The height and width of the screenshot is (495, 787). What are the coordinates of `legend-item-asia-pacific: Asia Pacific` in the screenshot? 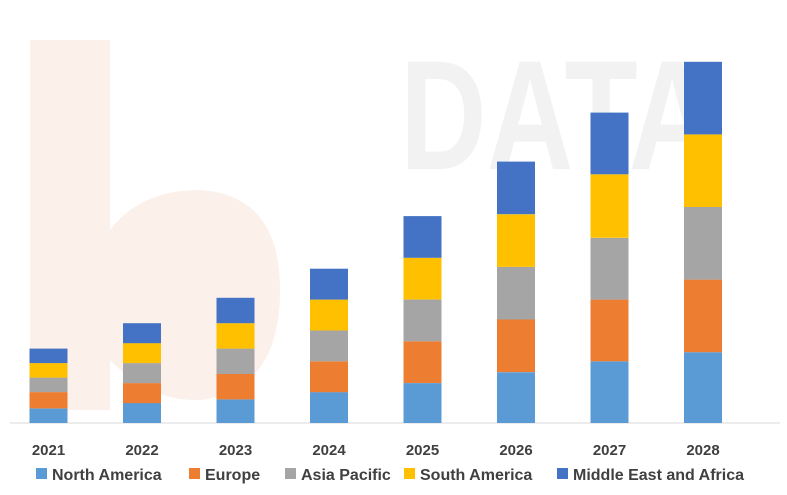 It's located at (338, 475).